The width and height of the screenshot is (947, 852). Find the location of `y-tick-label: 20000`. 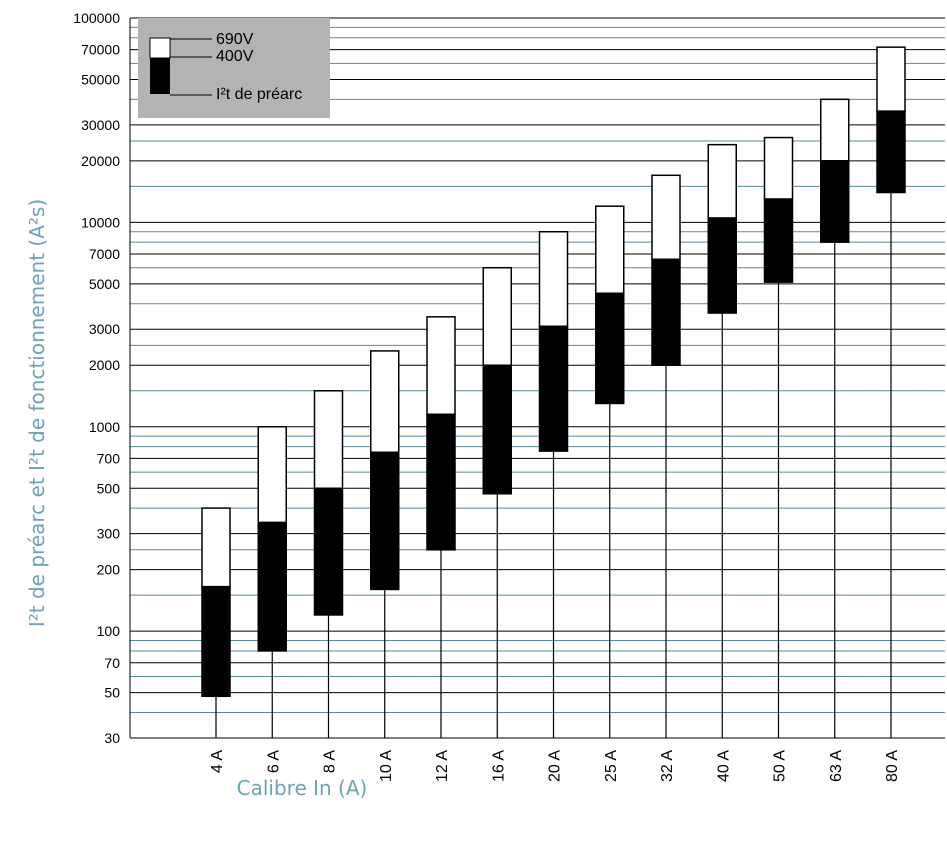

y-tick-label: 20000 is located at coordinates (100, 161).